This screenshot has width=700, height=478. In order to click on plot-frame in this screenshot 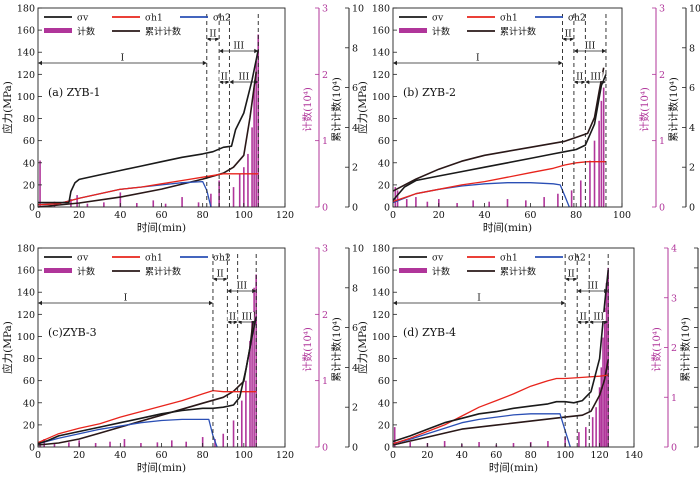, I will do `click(161, 347)`.